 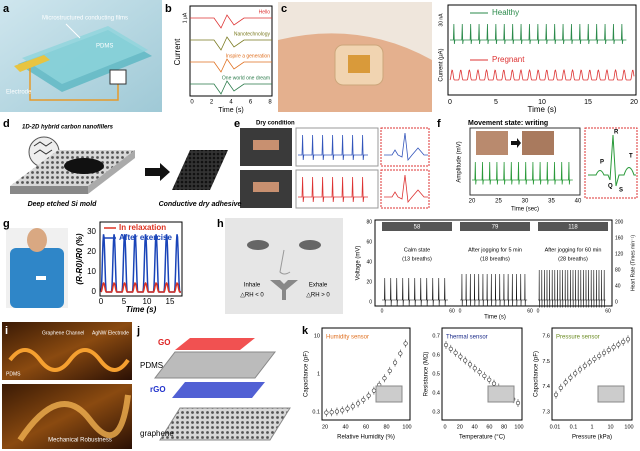 What do you see at coordinates (495, 318) in the screenshot?
I see `label: Time (s)` at bounding box center [495, 318].